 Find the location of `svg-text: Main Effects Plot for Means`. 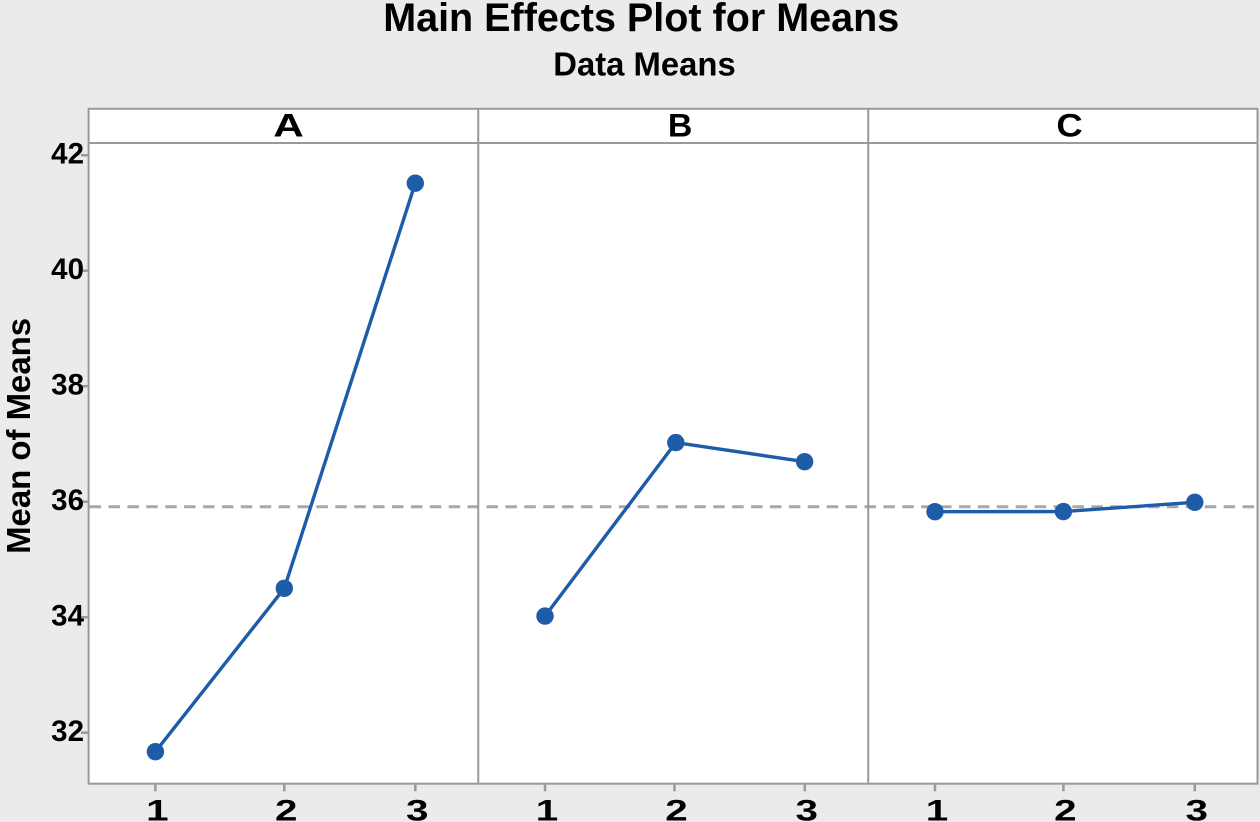

svg-text: Main Effects Plot for Means is located at coordinates (641, 20).